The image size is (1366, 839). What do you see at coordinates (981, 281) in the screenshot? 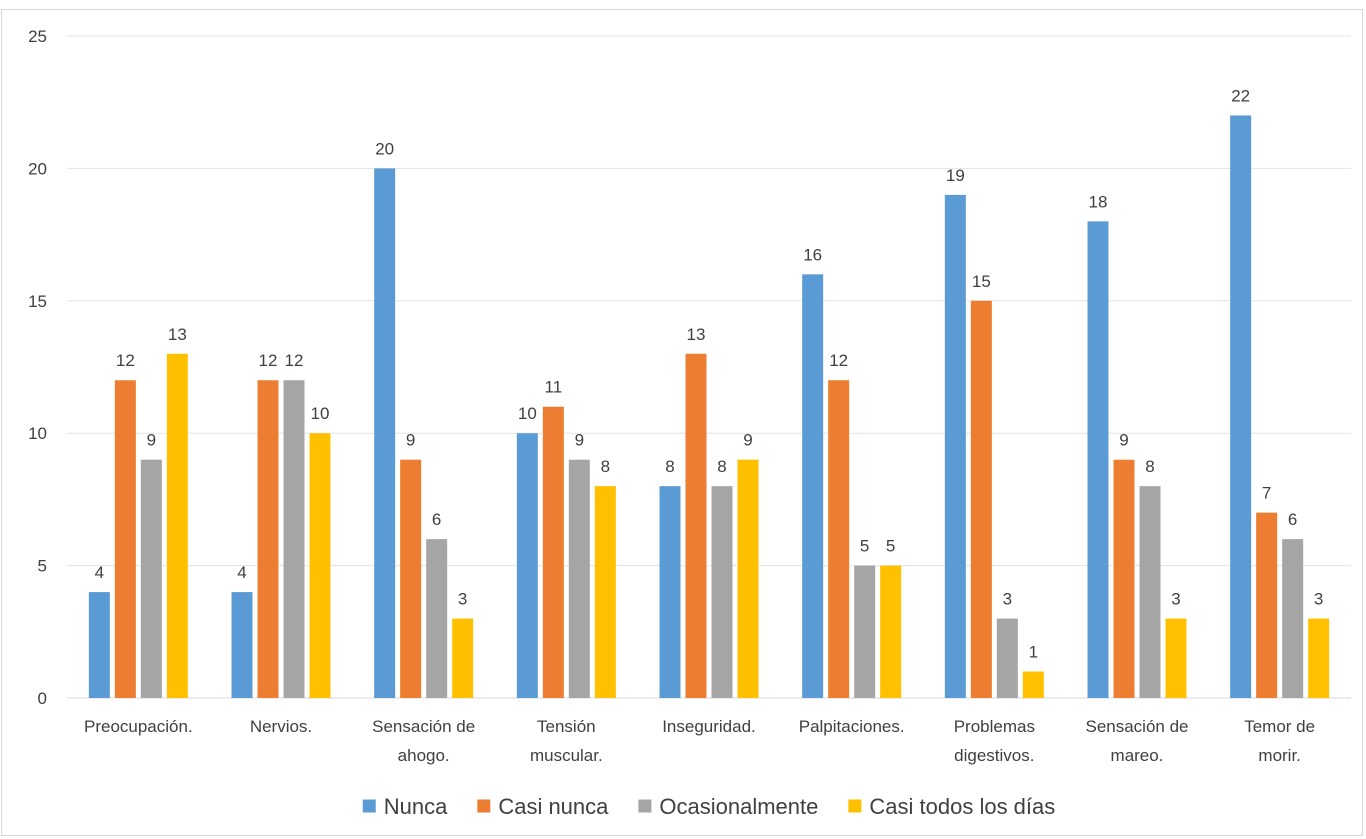
I see `data-label: 15` at bounding box center [981, 281].